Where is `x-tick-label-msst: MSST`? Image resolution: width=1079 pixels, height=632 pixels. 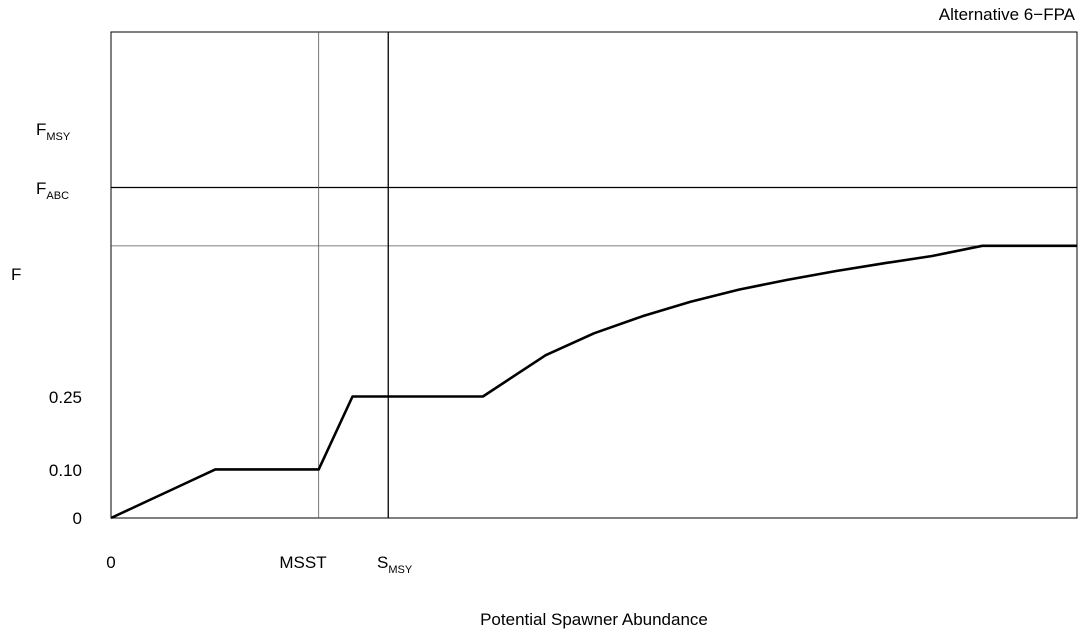
x-tick-label-msst: MSST is located at coordinates (302, 562).